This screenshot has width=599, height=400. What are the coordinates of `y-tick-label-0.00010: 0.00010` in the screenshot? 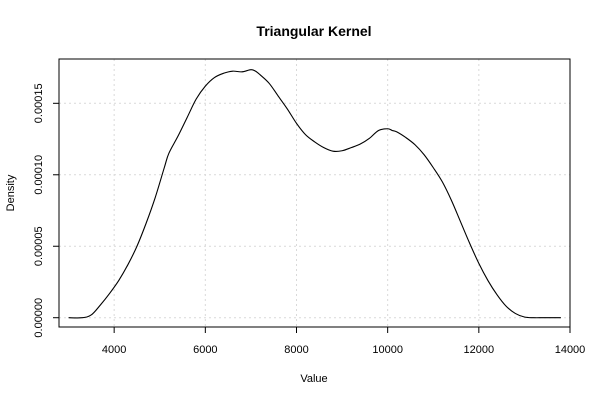 It's located at (39, 175).